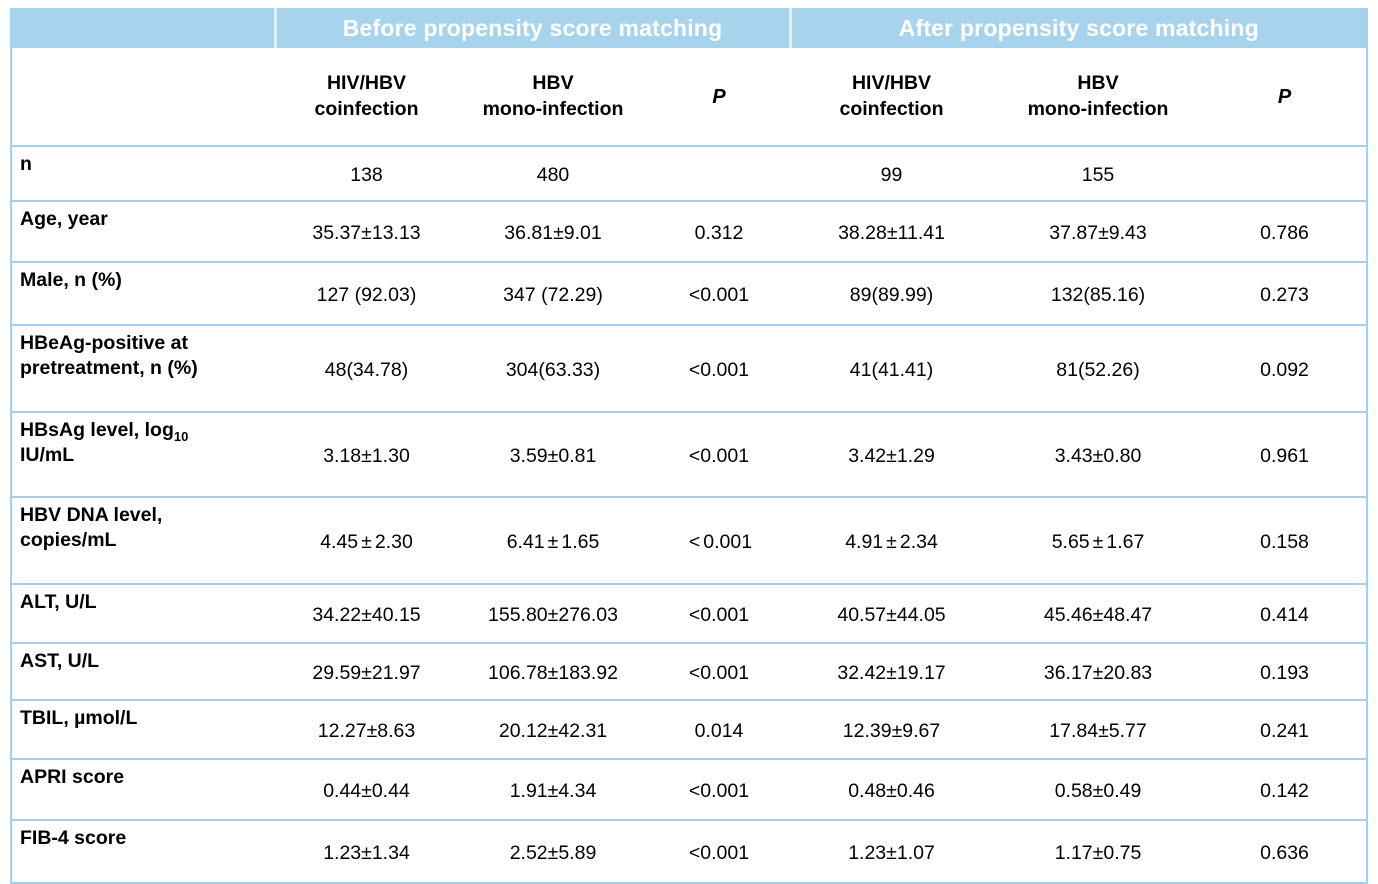 Image resolution: width=1378 pixels, height=884 pixels. I want to click on cell-value: 1.91±4.34, so click(553, 789).